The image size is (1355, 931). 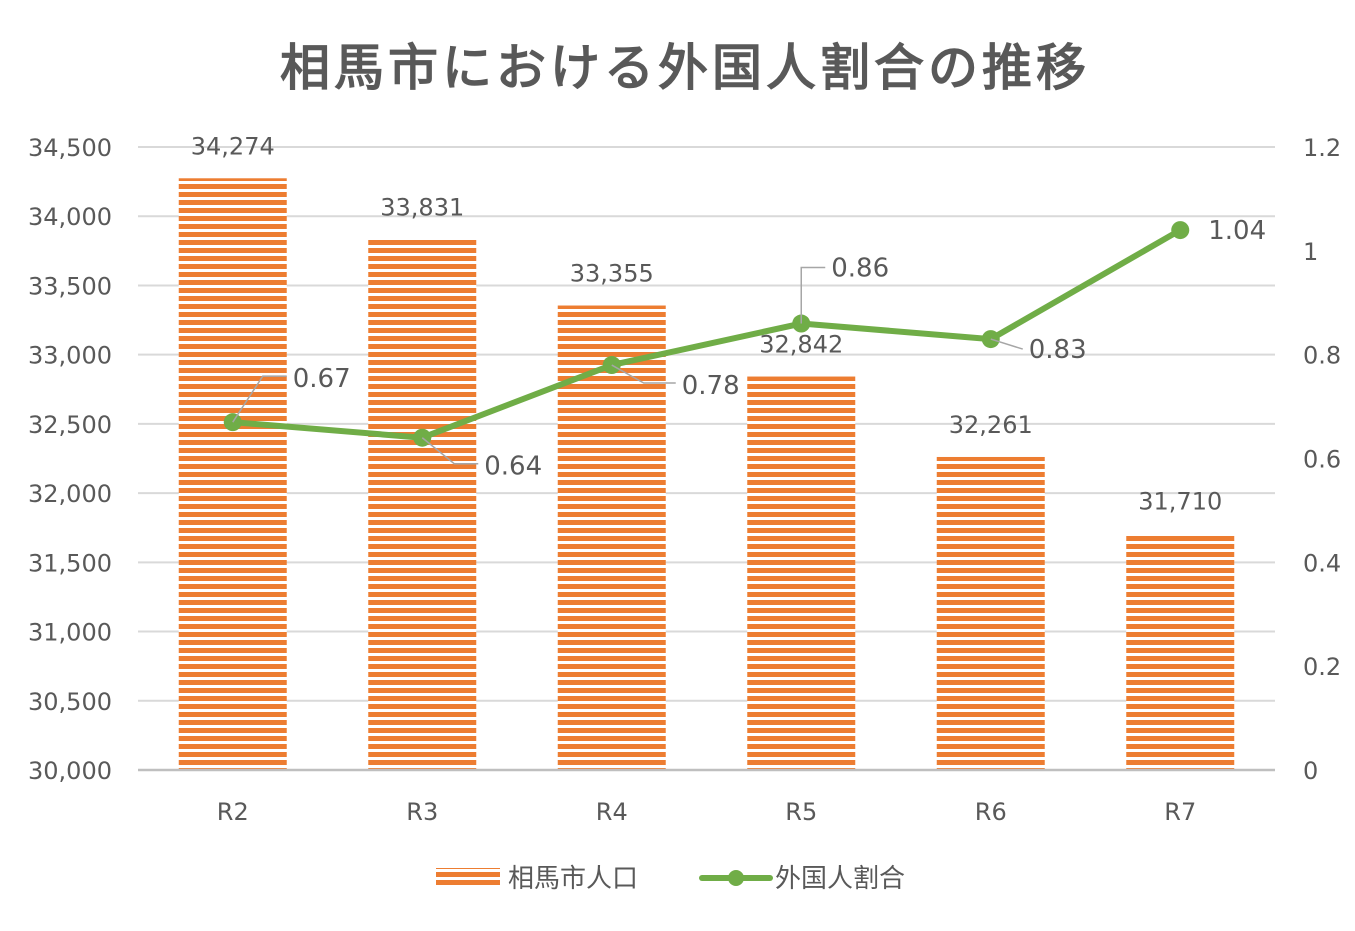 I want to click on legend-label-line: 外国人割合, so click(x=840, y=879).